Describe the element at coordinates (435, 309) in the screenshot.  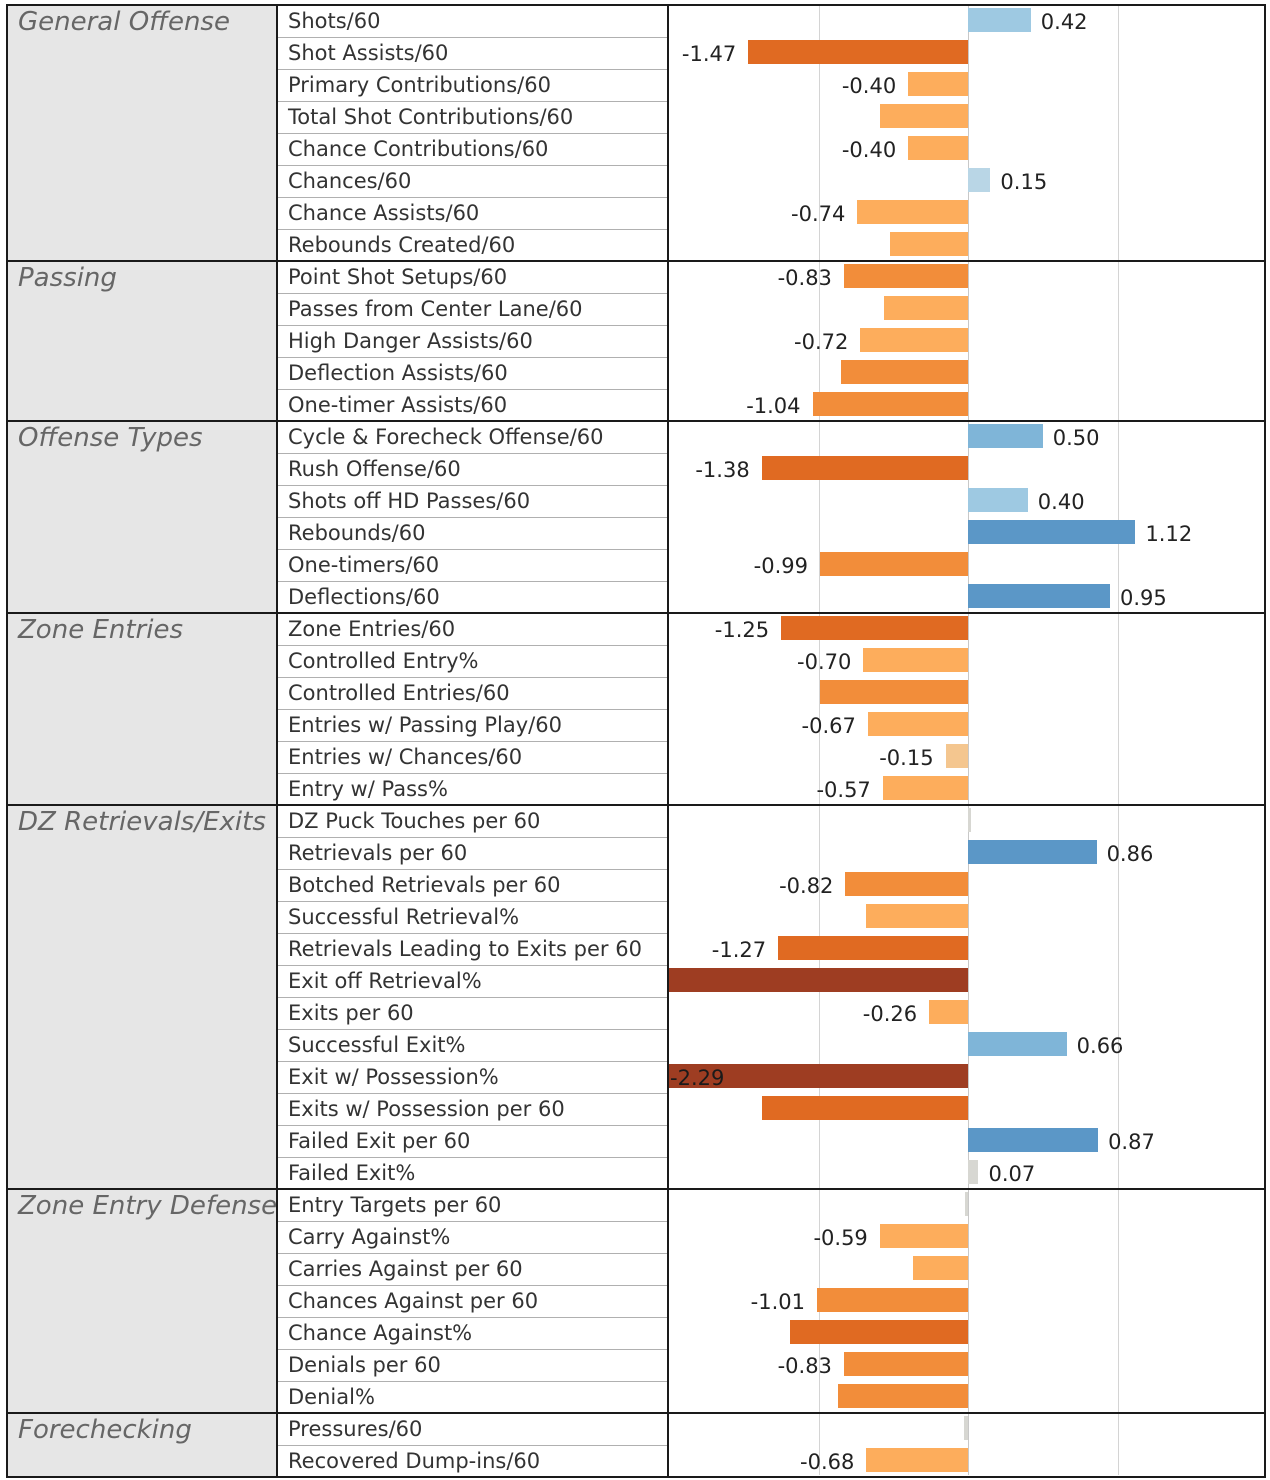
I see `metric-label: Passes from Center Lane/60` at that location.